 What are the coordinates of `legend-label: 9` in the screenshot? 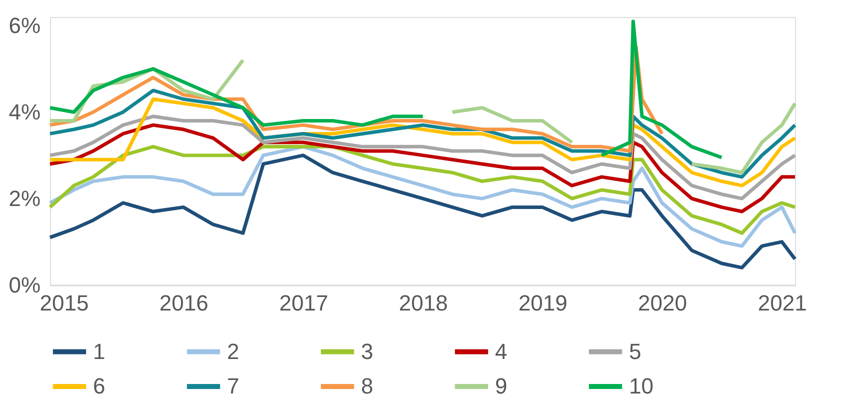 It's located at (501, 386).